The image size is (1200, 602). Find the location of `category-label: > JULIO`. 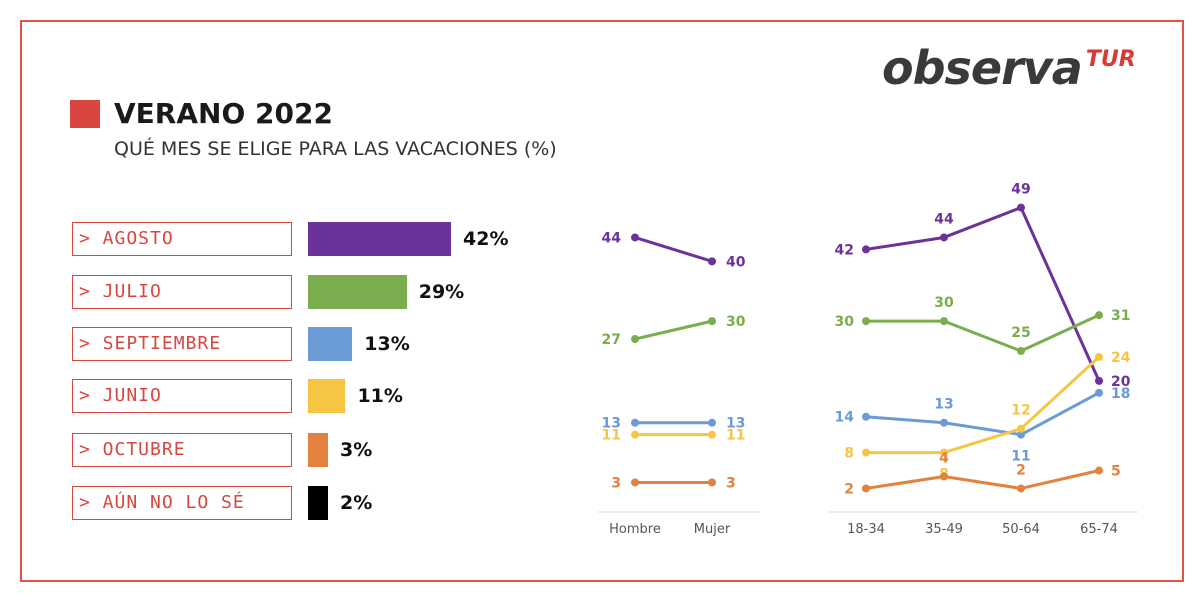

category-label: > JULIO is located at coordinates (182, 292).